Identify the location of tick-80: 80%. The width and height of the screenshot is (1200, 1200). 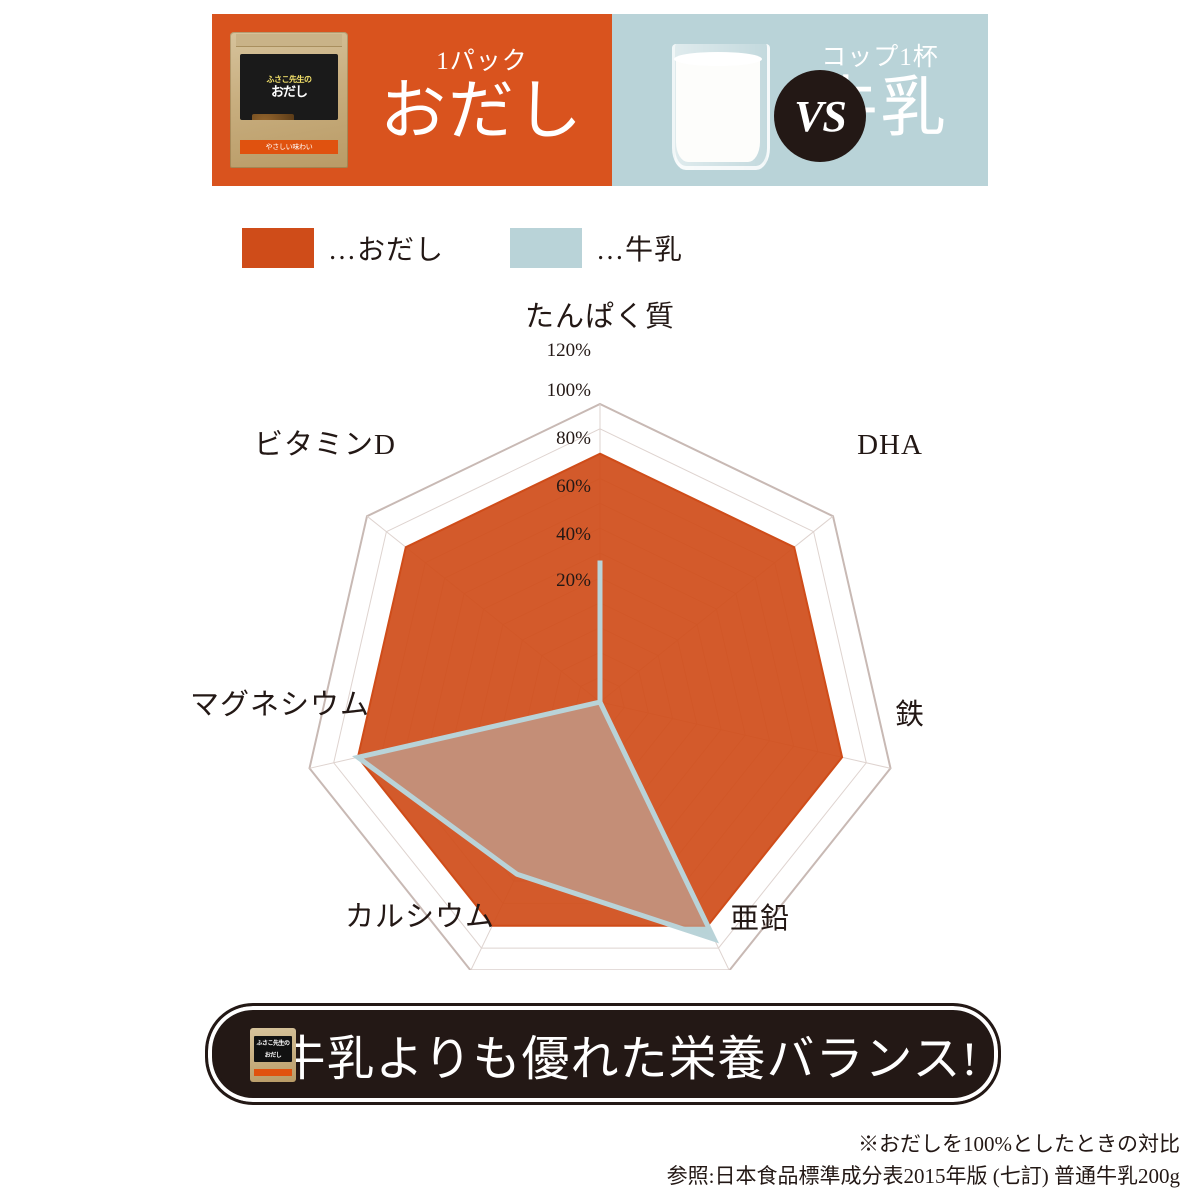
(573, 438).